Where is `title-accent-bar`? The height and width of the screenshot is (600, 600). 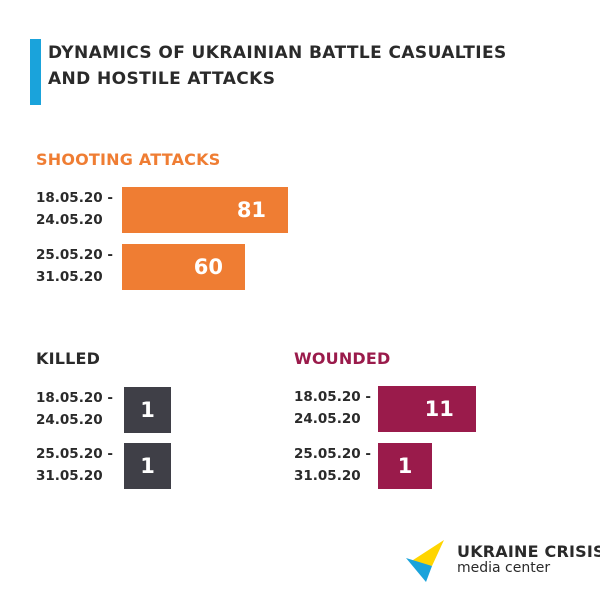 title-accent-bar is located at coordinates (35, 72).